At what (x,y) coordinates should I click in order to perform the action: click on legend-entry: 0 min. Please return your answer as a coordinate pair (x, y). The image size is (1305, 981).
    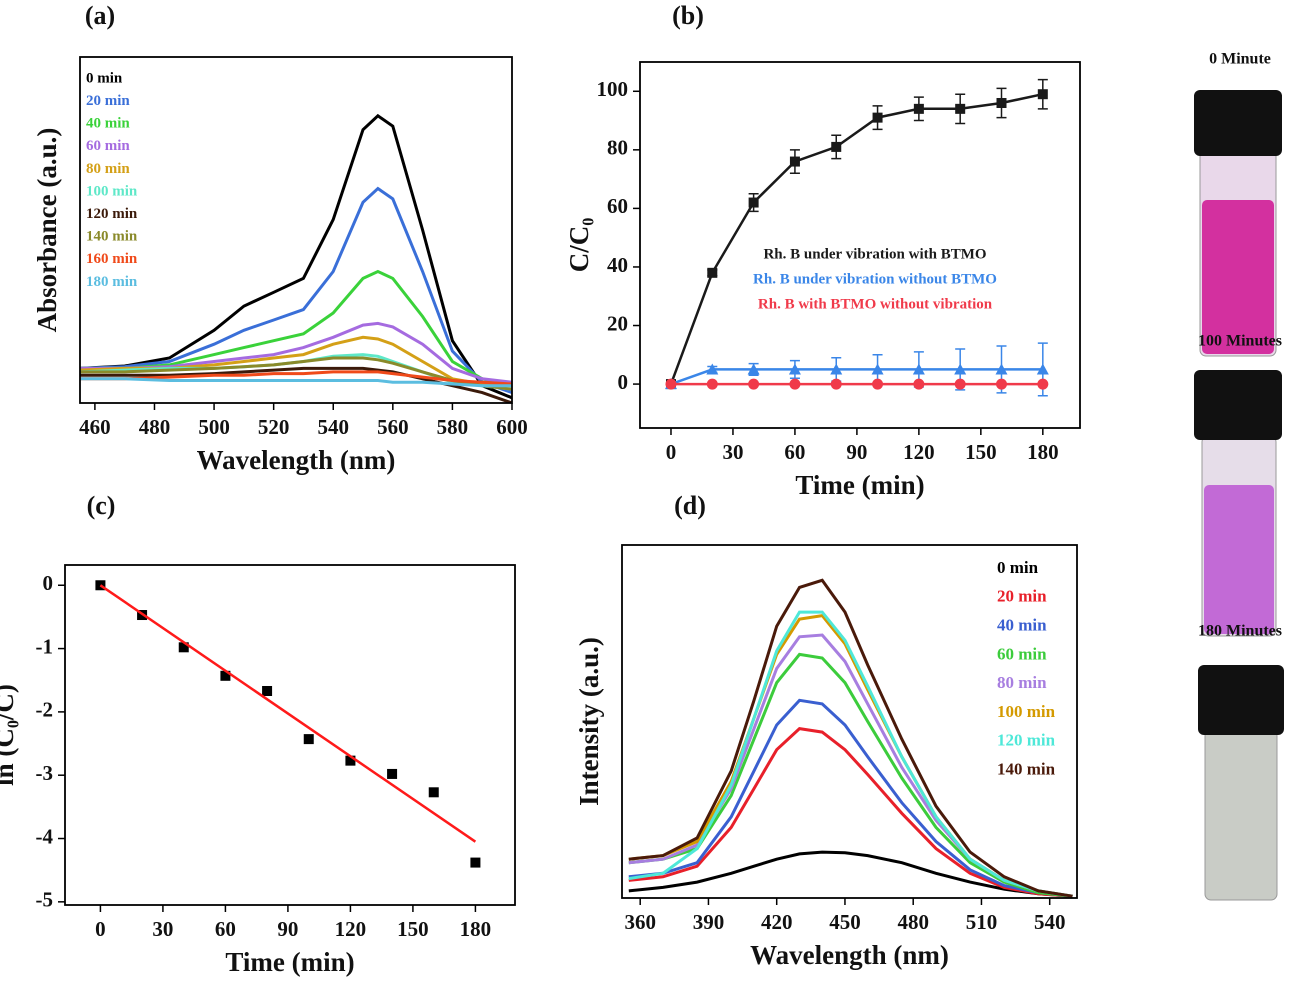
    Looking at the image, I should click on (104, 78).